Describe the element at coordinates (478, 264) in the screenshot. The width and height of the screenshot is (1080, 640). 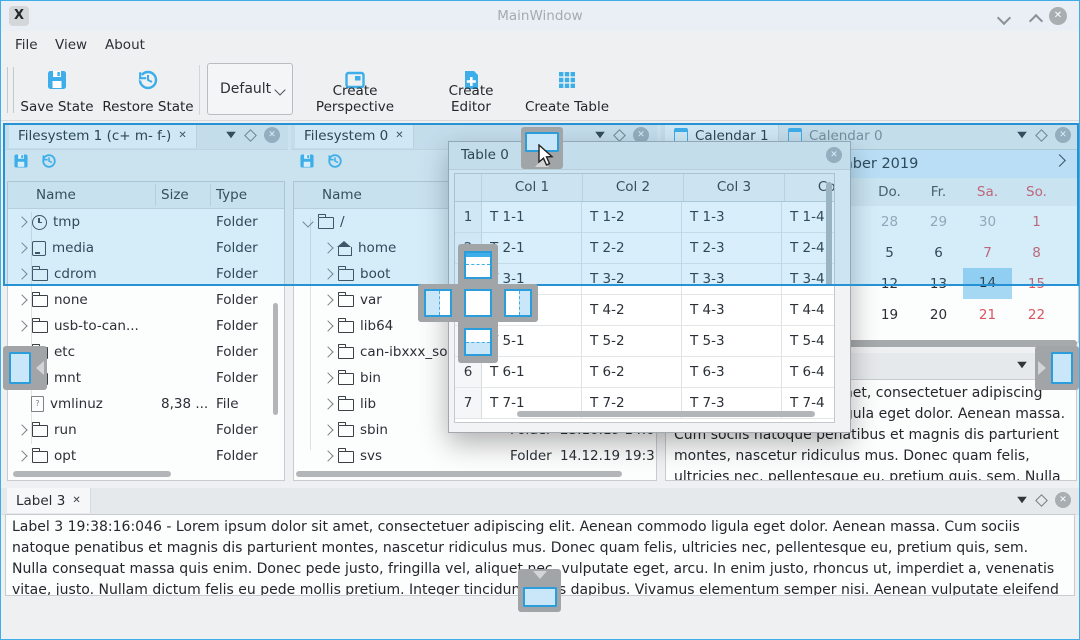
I see `dock-area-top-indicator` at that location.